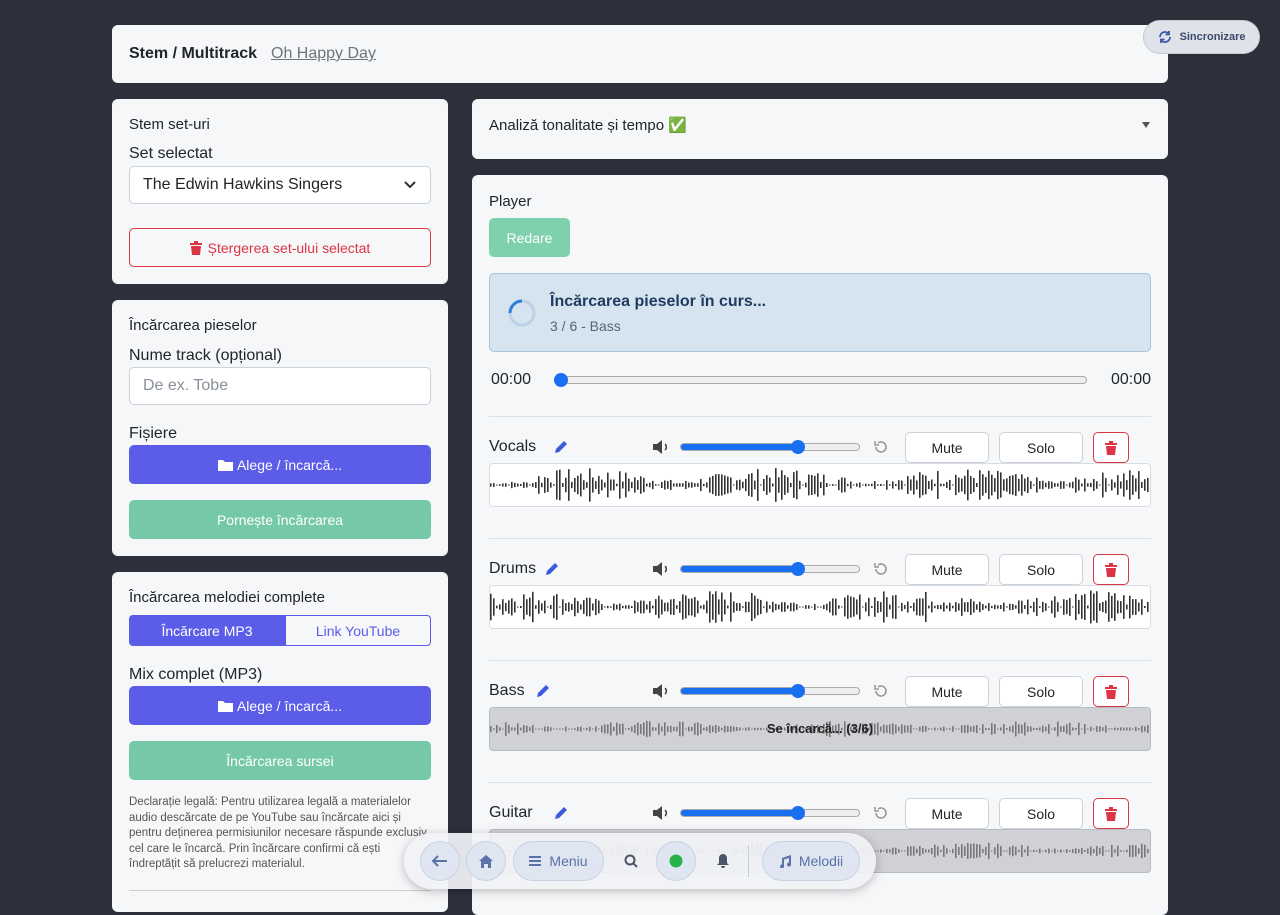 The width and height of the screenshot is (1280, 915). Describe the element at coordinates (820, 129) in the screenshot. I see `analysis-card: Analiză tonalitate și tempo ✅` at that location.